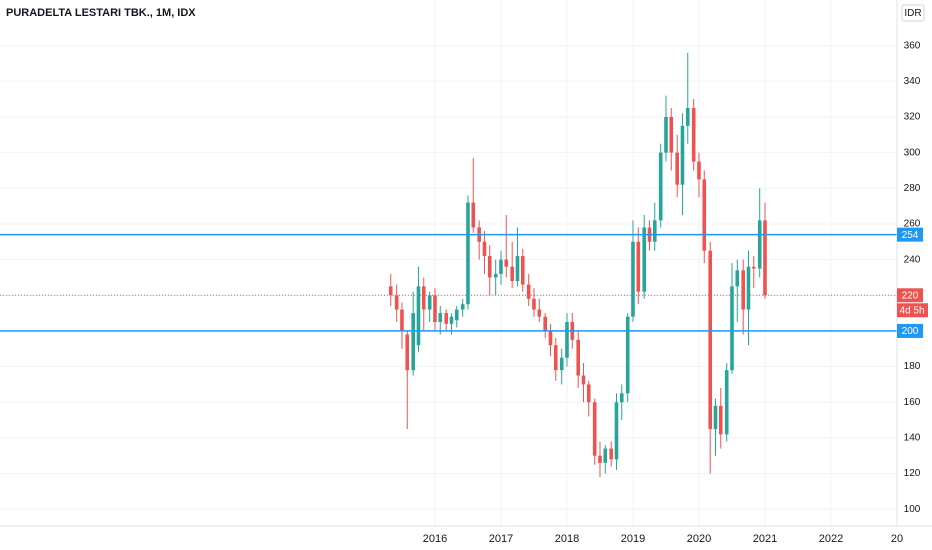  Describe the element at coordinates (912, 402) in the screenshot. I see `y-tick-label: 160` at that location.